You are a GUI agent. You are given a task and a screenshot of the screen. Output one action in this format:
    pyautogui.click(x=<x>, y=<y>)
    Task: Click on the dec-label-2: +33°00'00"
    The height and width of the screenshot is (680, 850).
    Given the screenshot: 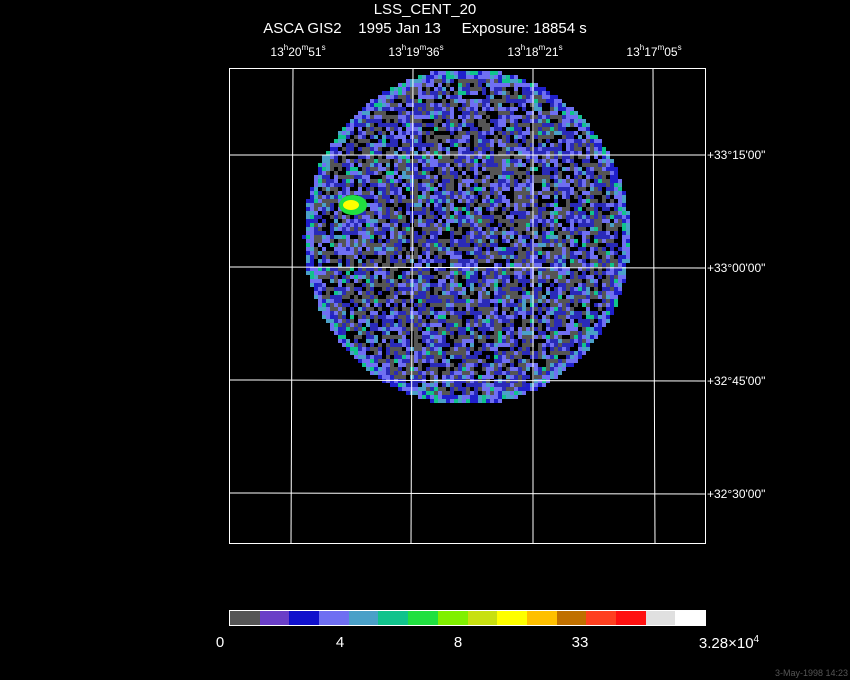 What is the action you would take?
    pyautogui.click(x=736, y=268)
    